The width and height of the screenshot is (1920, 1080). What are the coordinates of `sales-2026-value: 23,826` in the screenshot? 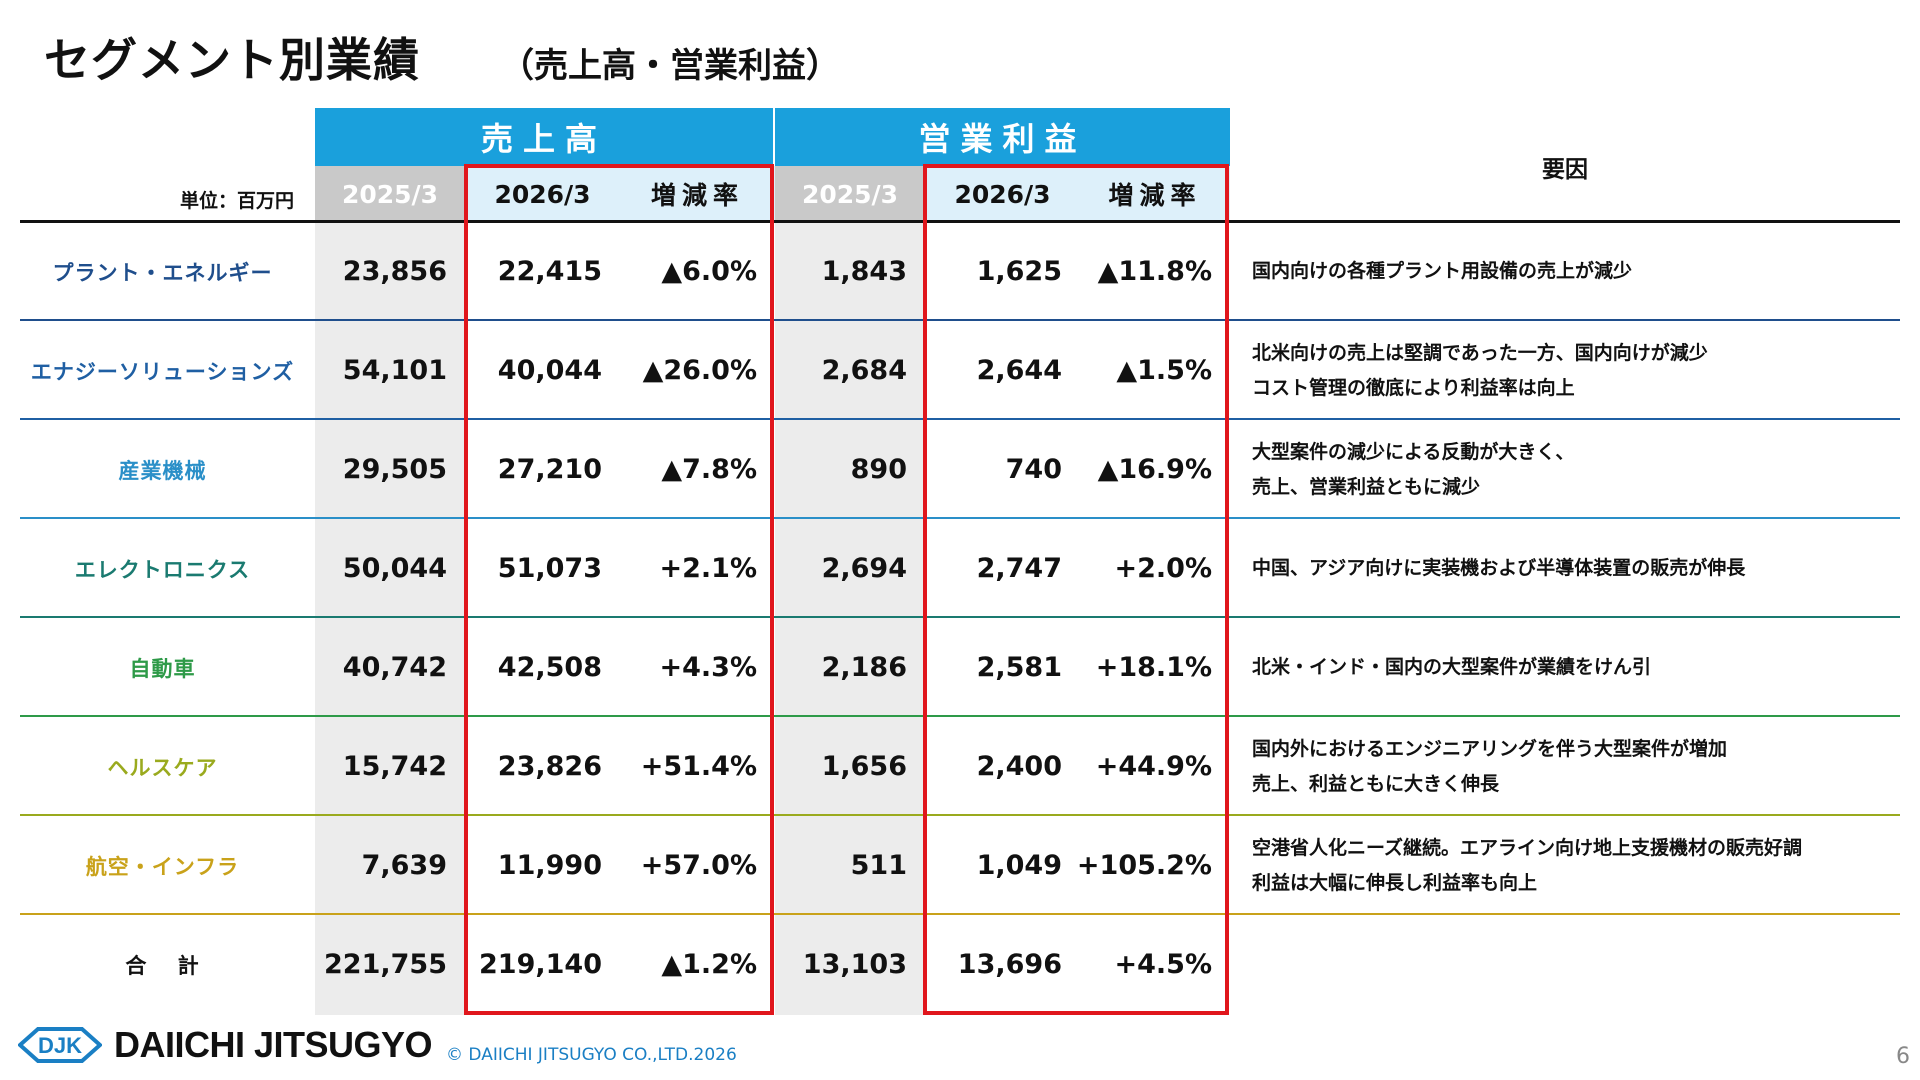 It's located at (549, 766).